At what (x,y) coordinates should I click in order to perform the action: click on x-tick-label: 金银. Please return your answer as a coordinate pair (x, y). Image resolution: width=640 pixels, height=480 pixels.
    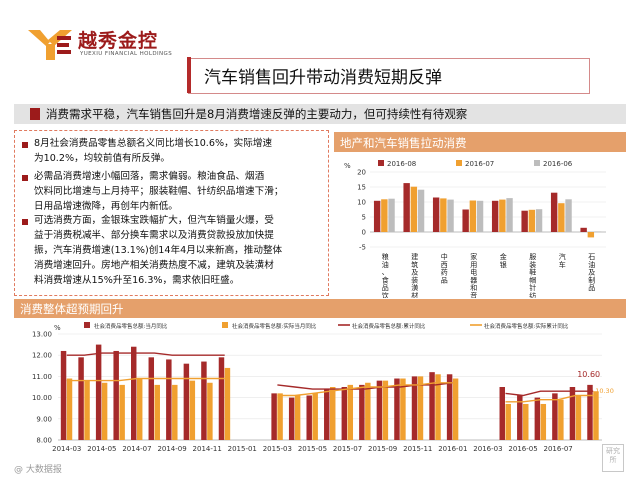
    Looking at the image, I should click on (503, 260).